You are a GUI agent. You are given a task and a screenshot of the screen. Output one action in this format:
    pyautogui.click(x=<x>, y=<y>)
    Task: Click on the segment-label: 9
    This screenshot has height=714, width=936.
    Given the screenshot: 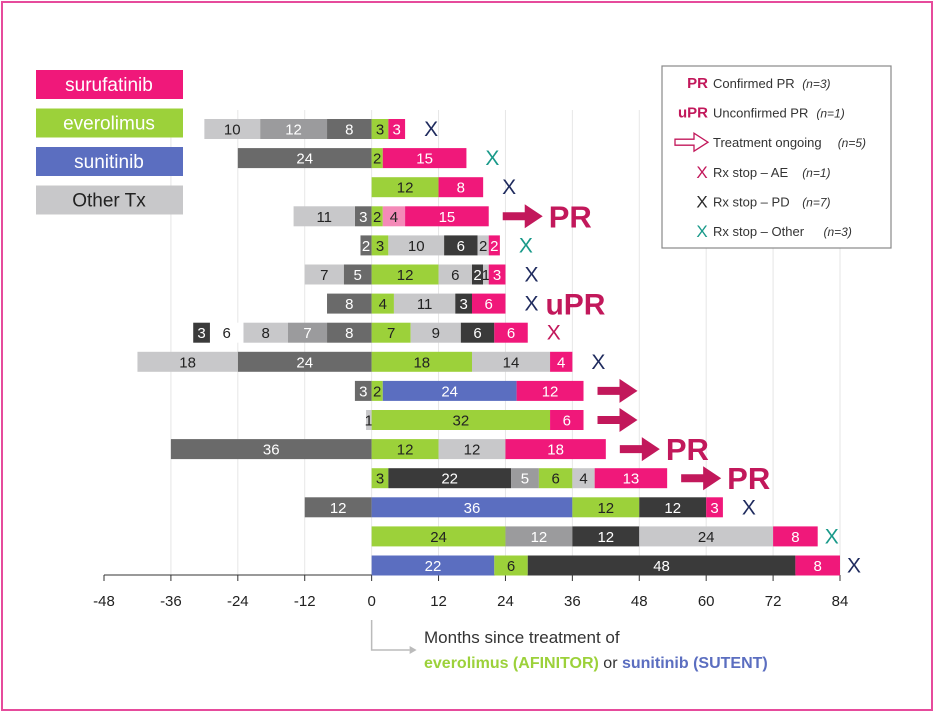 What is the action you would take?
    pyautogui.click(x=436, y=333)
    